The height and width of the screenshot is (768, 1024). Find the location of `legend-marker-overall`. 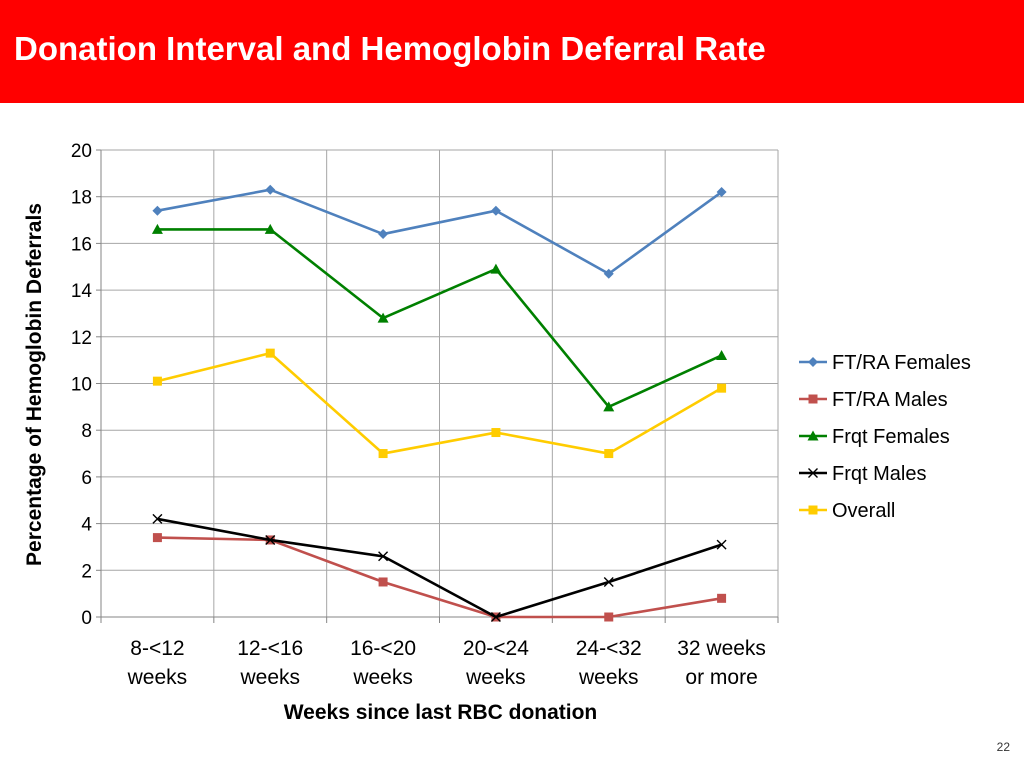

legend-marker-overall is located at coordinates (813, 510).